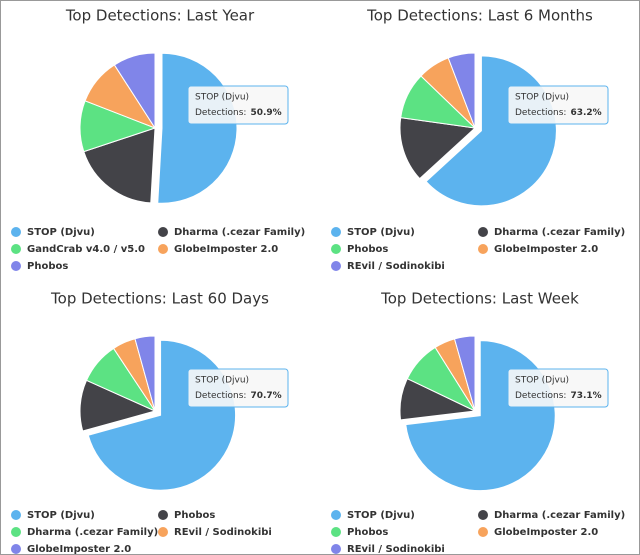 The width and height of the screenshot is (640, 555). I want to click on tooltip-value: Detections: 70.7%, so click(238, 396).